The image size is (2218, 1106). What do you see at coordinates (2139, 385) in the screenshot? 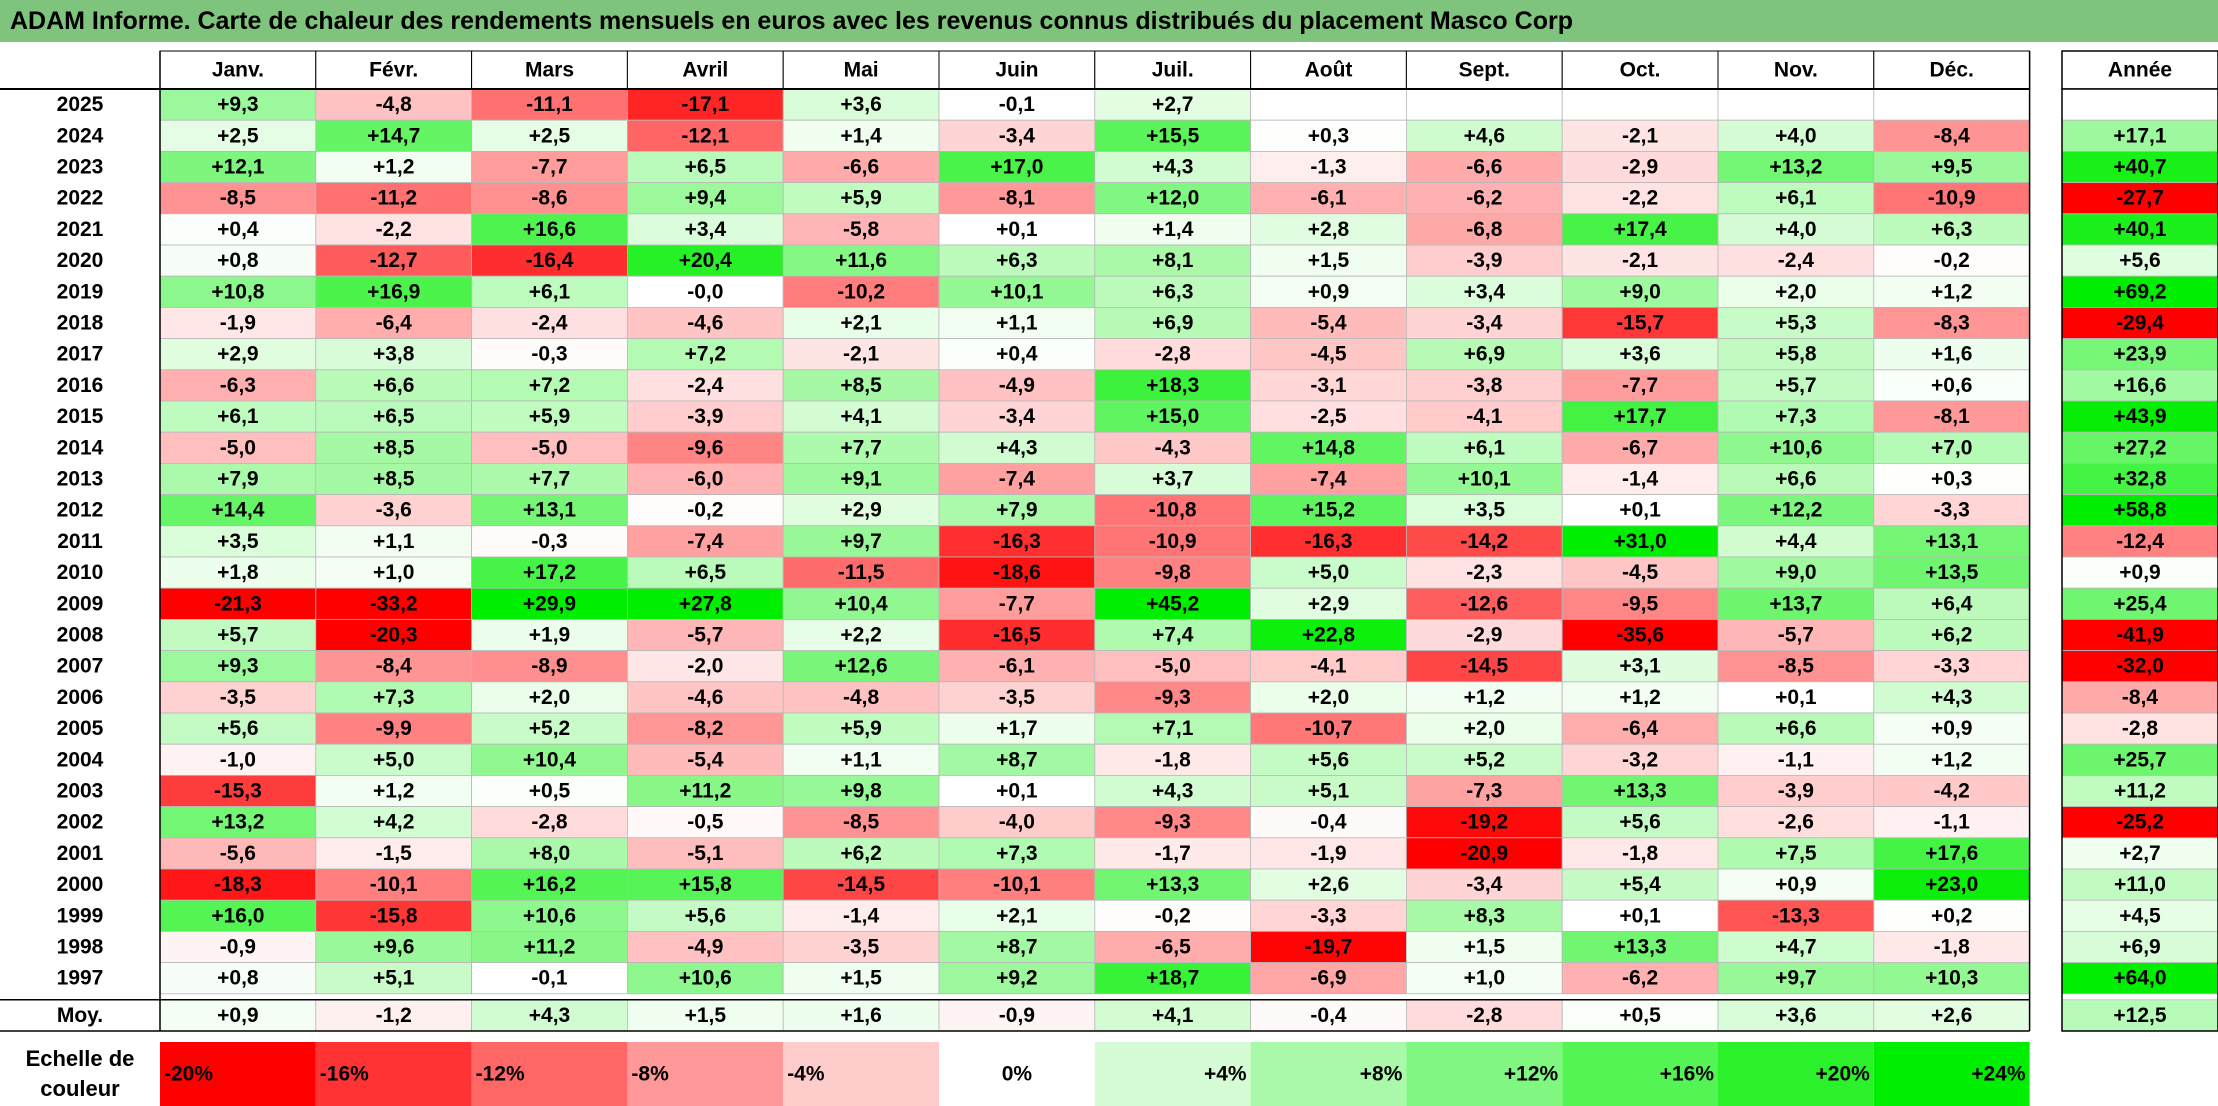
I see `annual-value: +16,6` at bounding box center [2139, 385].